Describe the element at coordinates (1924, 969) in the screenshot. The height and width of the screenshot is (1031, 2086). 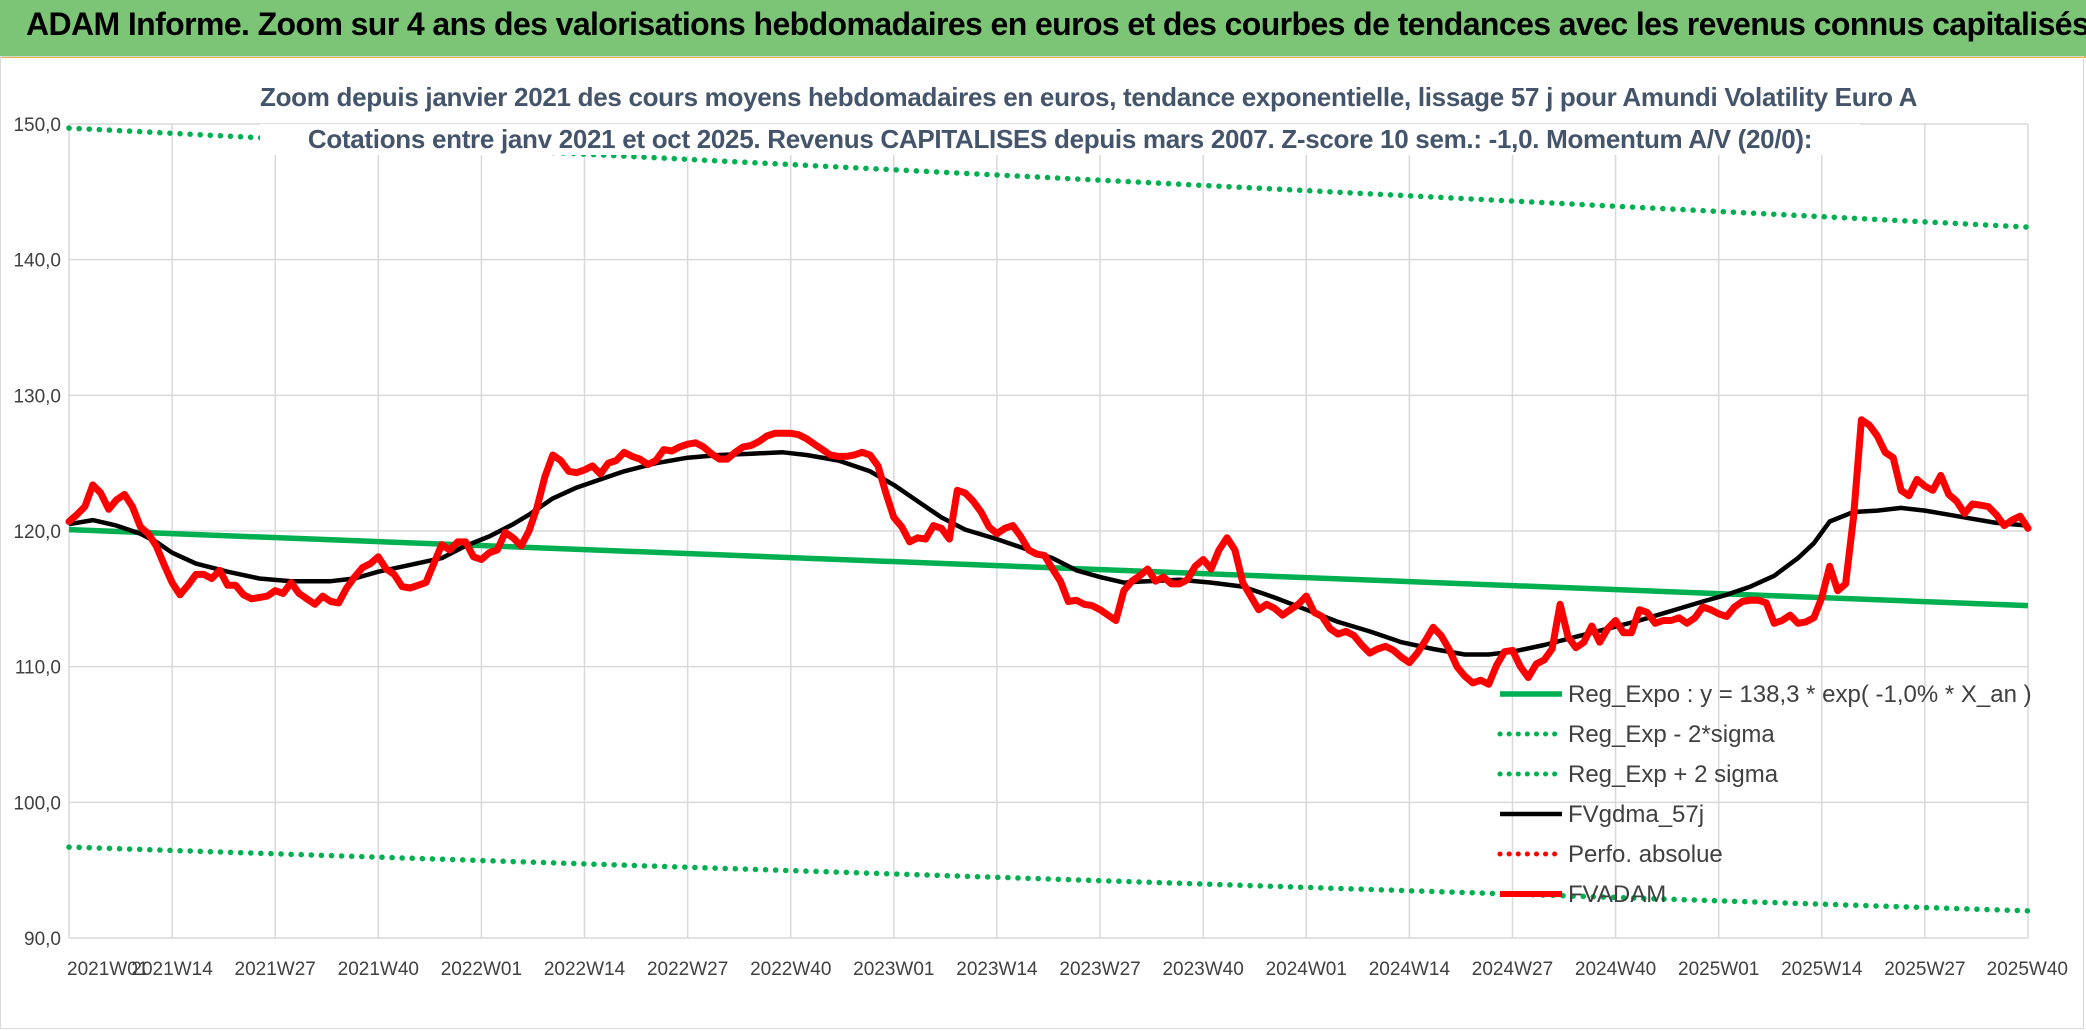
I see `x-tick-label: 2025W27` at that location.